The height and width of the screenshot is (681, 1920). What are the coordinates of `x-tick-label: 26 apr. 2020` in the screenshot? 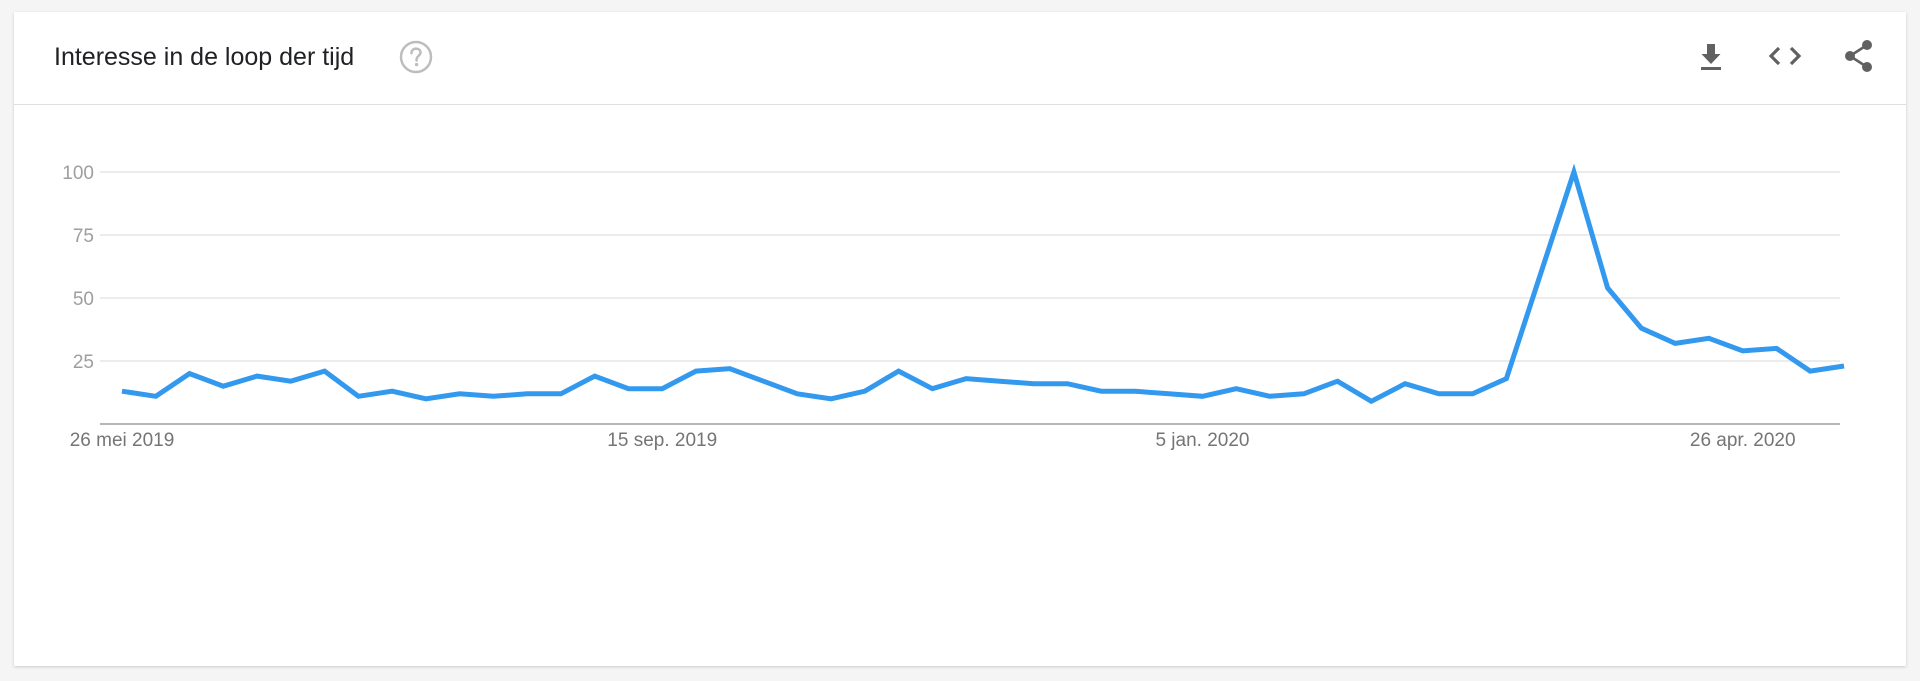 It's located at (1743, 440).